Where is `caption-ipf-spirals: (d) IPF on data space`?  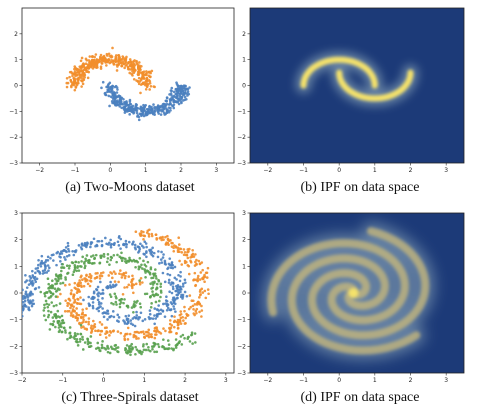
caption-ipf-spirals: (d) IPF on data space is located at coordinates (360, 397).